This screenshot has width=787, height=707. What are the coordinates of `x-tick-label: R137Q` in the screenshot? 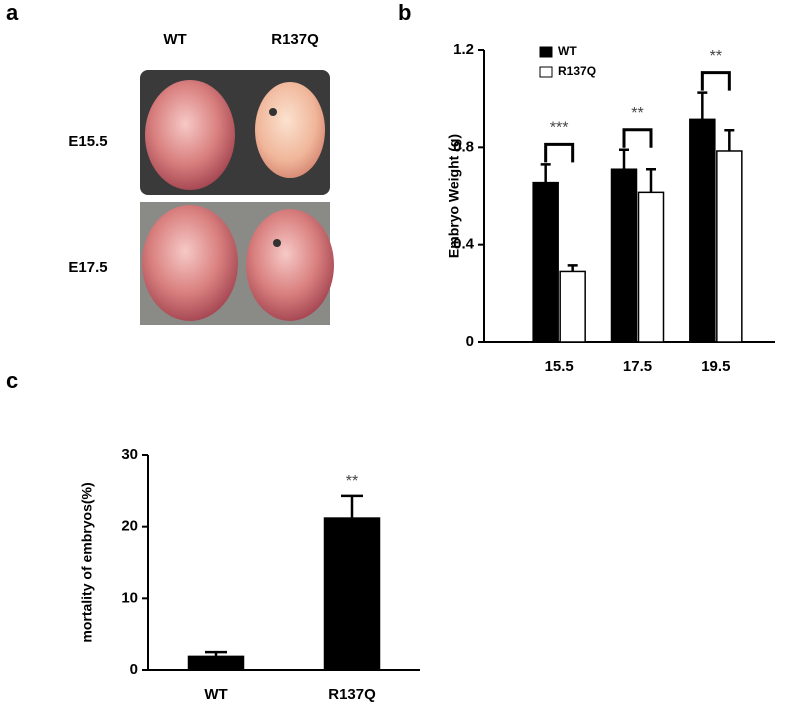 It's located at (352, 694).